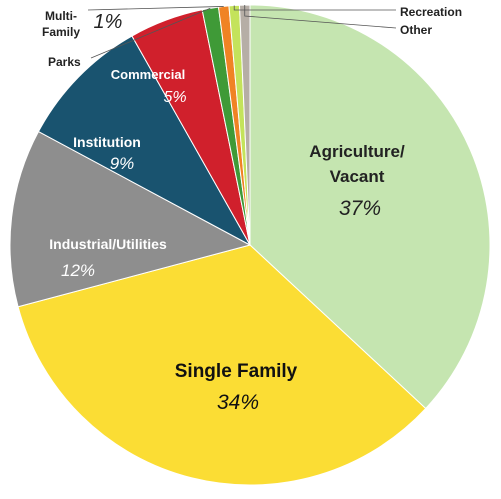 The width and height of the screenshot is (501, 499). I want to click on slice-label-rec: Recreation, so click(431, 12).